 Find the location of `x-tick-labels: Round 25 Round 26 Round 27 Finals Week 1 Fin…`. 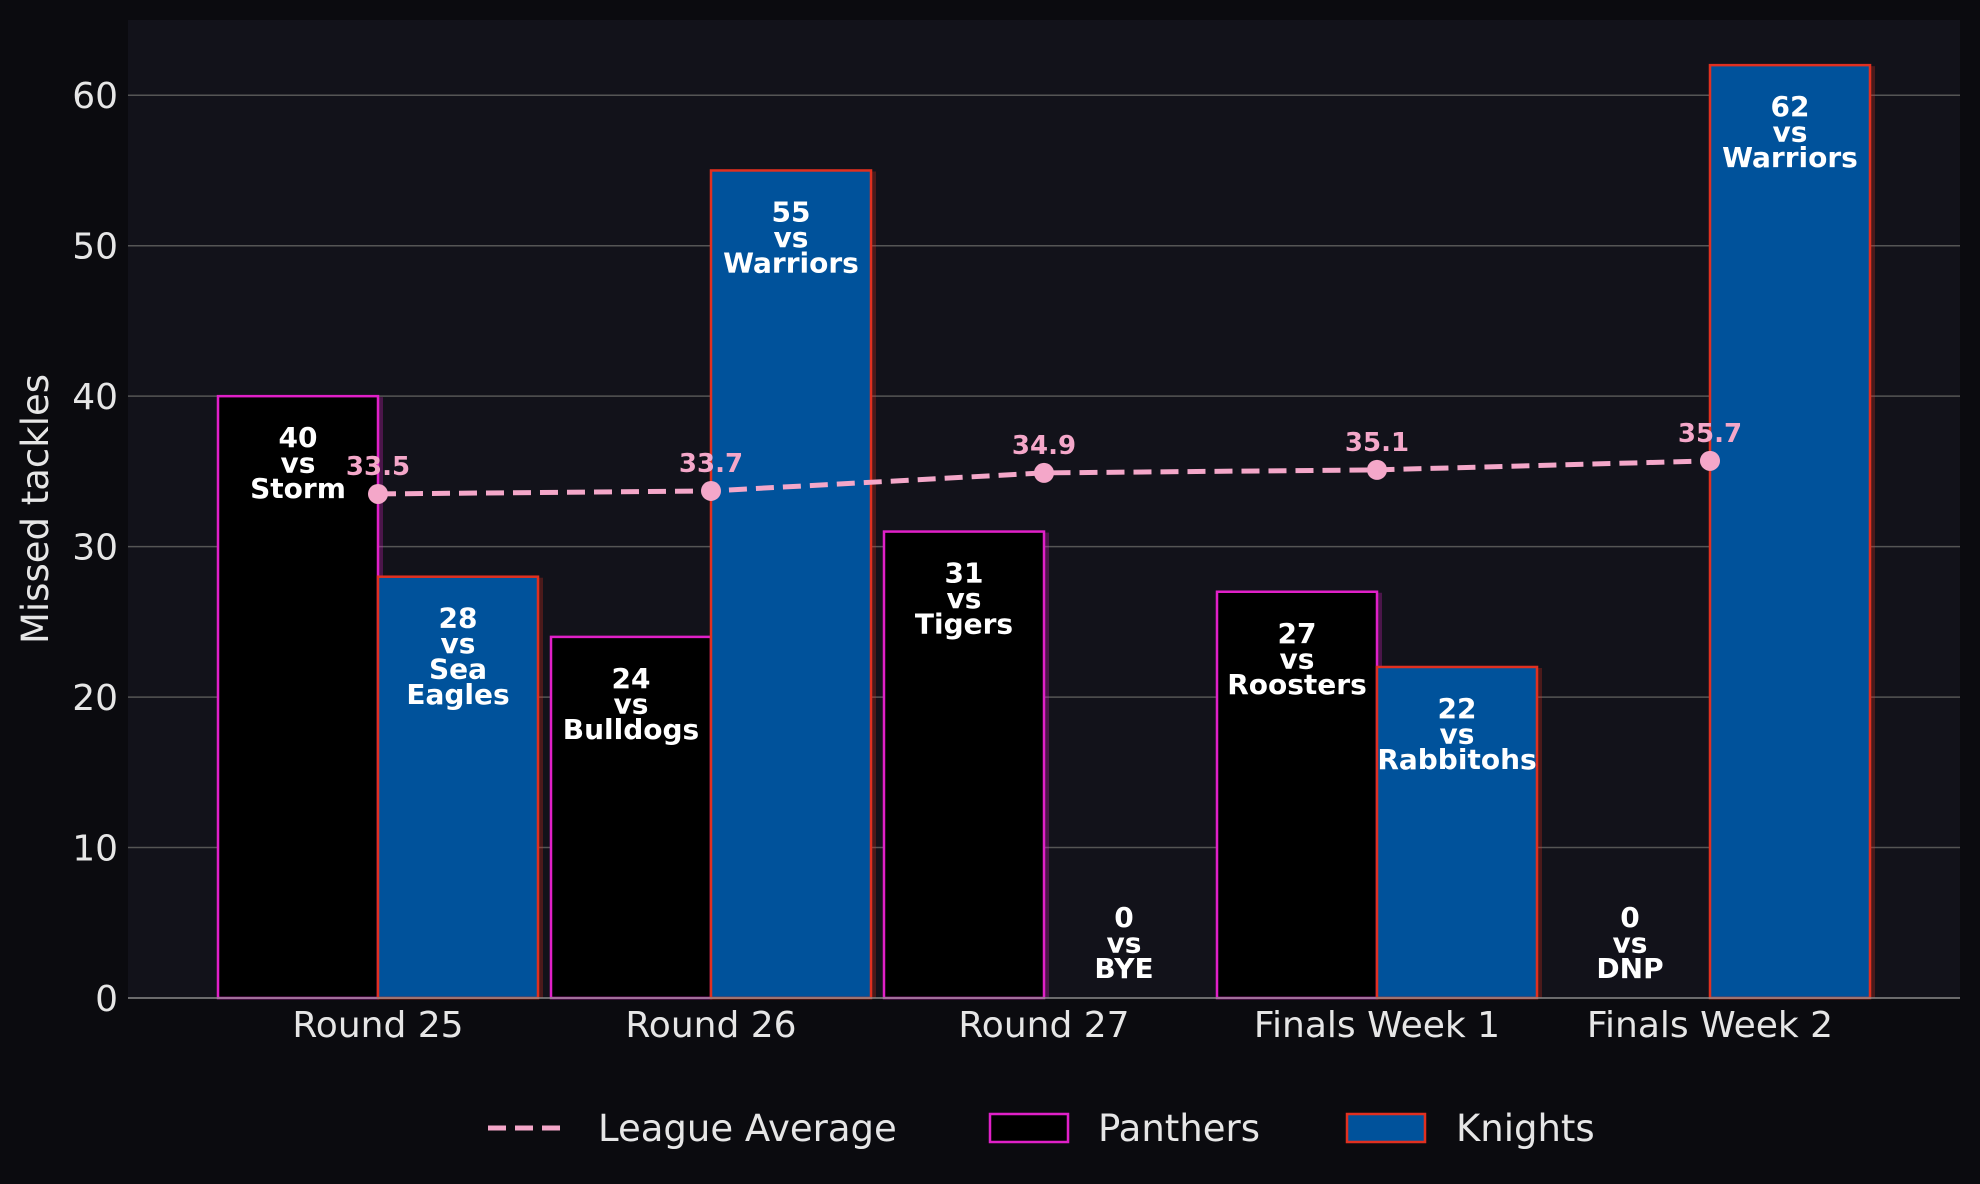

x-tick-labels: Round 25 Round 26 Round 27 Finals Week 1 Fin… is located at coordinates (1062, 1025).